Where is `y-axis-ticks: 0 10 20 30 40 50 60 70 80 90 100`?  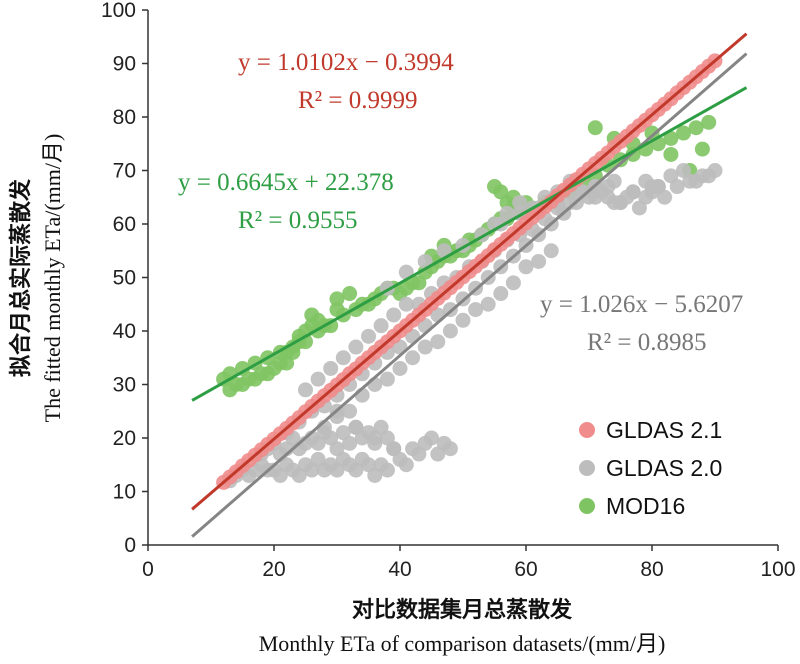 y-axis-ticks: 0 10 20 30 40 50 60 70 80 90 100 is located at coordinates (124, 278).